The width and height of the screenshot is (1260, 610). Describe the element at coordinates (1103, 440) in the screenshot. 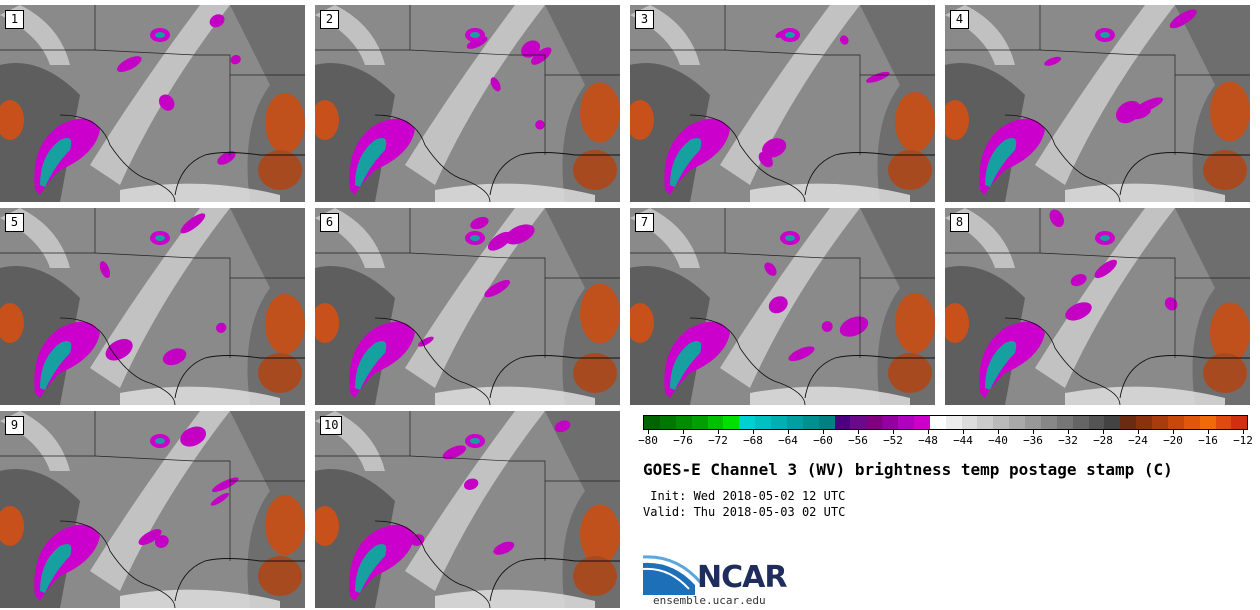

I see `colorbar-tick-label: −28` at that location.